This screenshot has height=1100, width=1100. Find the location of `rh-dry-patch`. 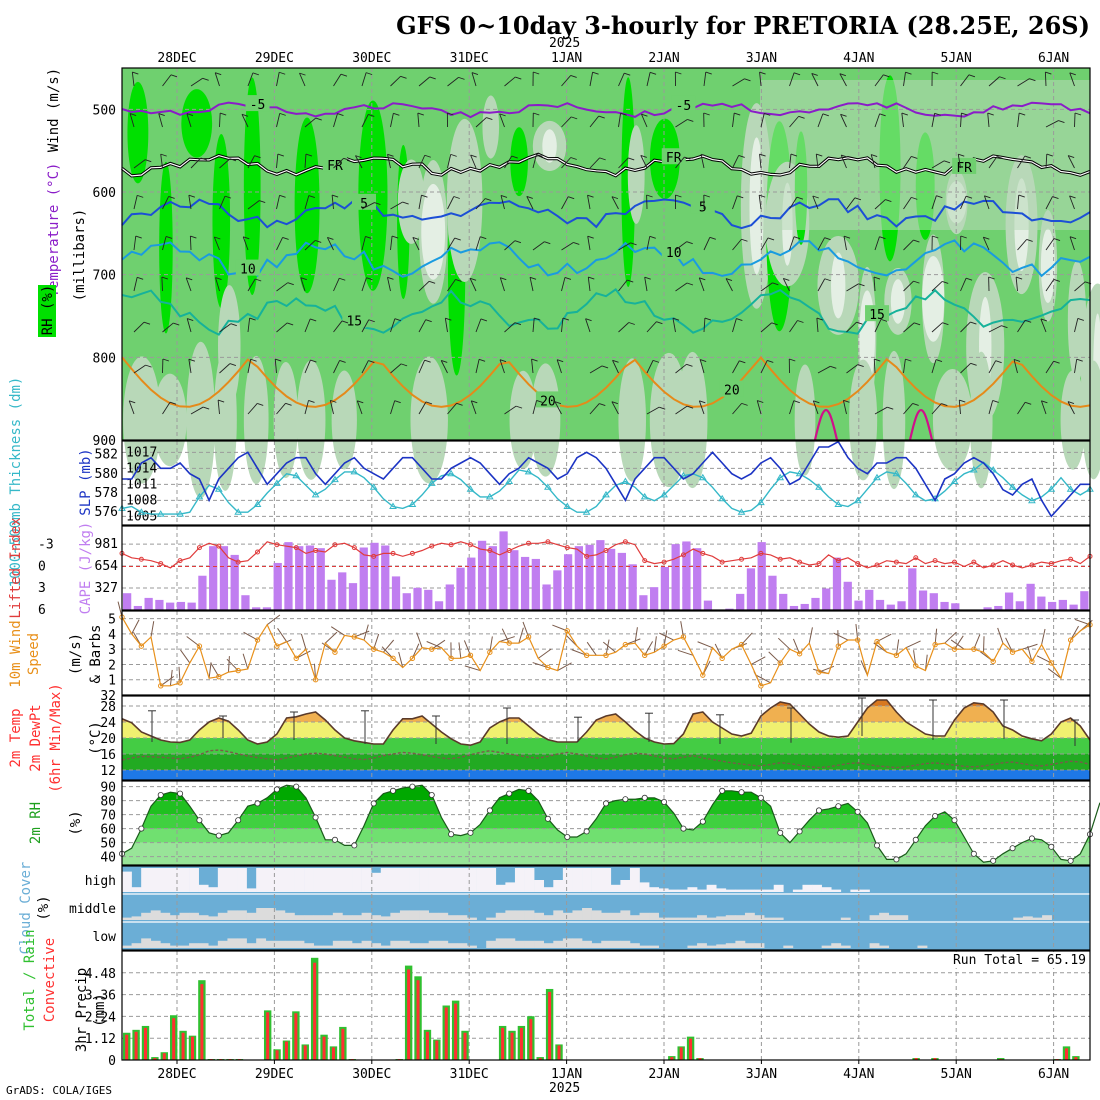

rh-dry-patch is located at coordinates (1091, 420).